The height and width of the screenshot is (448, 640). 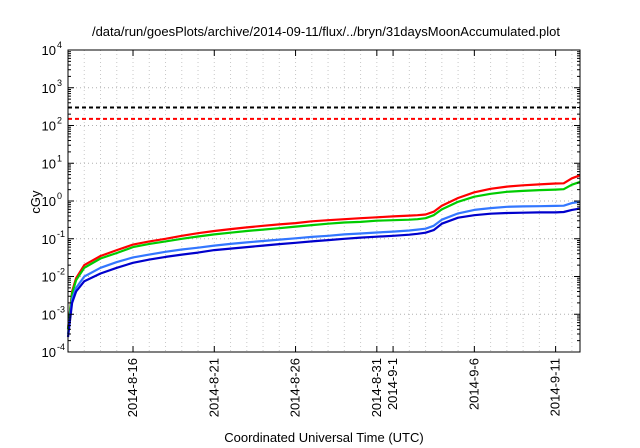 I want to click on y-tick-exponent: 2, so click(x=59, y=121).